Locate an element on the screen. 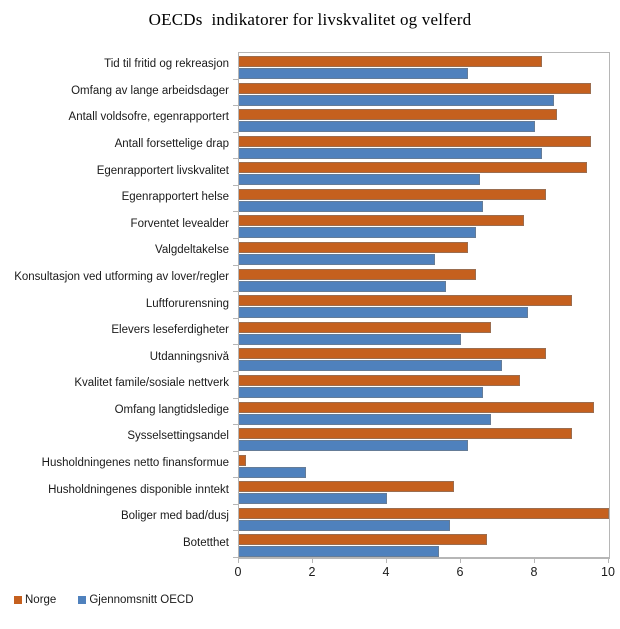 This screenshot has width=620, height=629. x-axis-tick-label: 4 is located at coordinates (386, 572).